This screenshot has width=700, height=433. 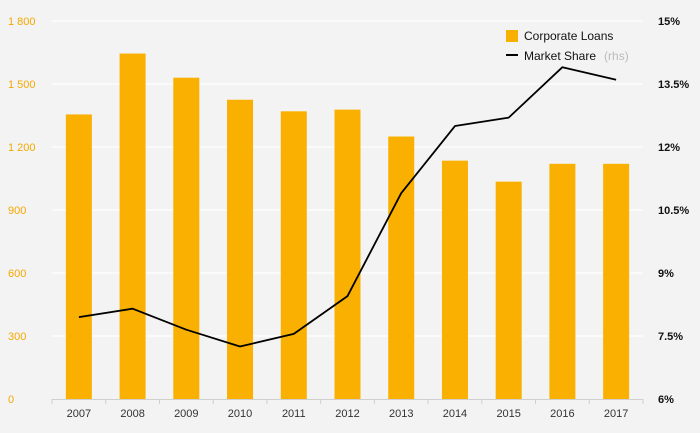 I want to click on bar-2017, so click(x=616, y=281).